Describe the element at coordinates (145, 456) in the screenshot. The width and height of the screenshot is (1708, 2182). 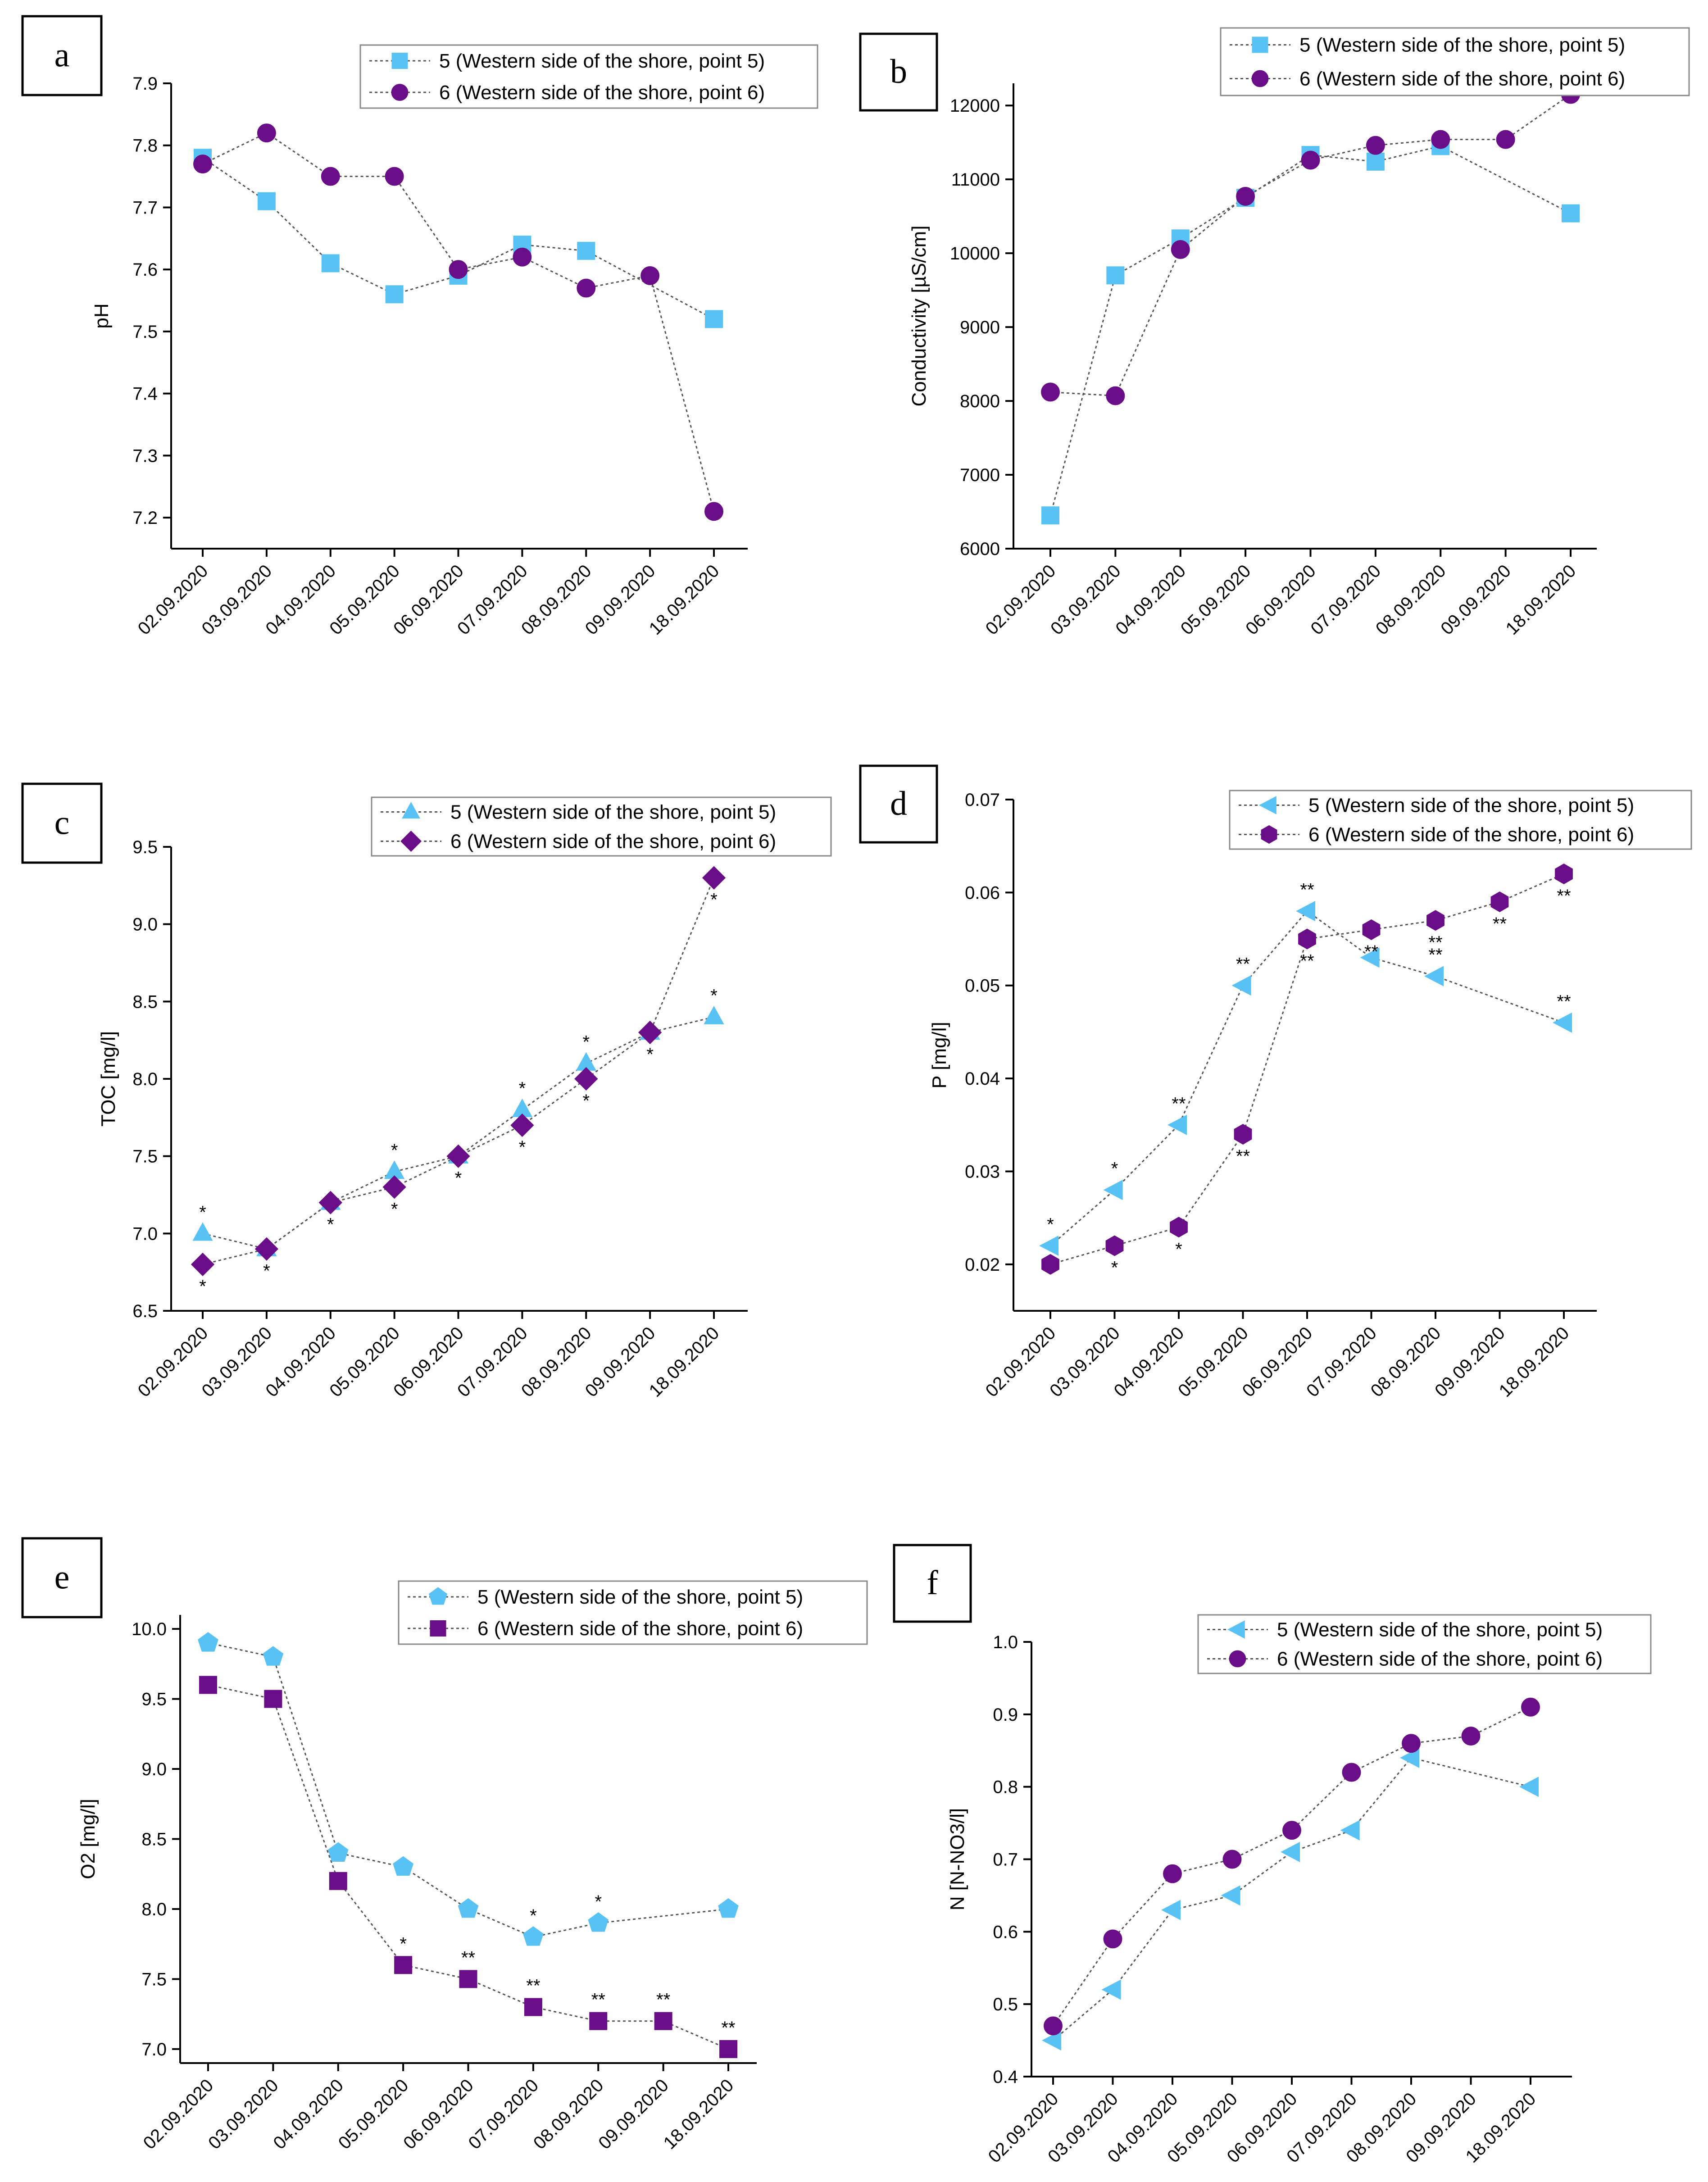
I see `y-tick-label: 7.3` at that location.